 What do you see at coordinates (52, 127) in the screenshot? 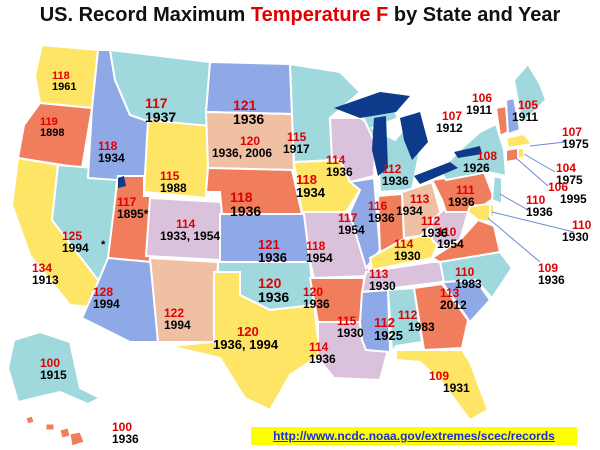
I see `label-OR: 119 1898` at bounding box center [52, 127].